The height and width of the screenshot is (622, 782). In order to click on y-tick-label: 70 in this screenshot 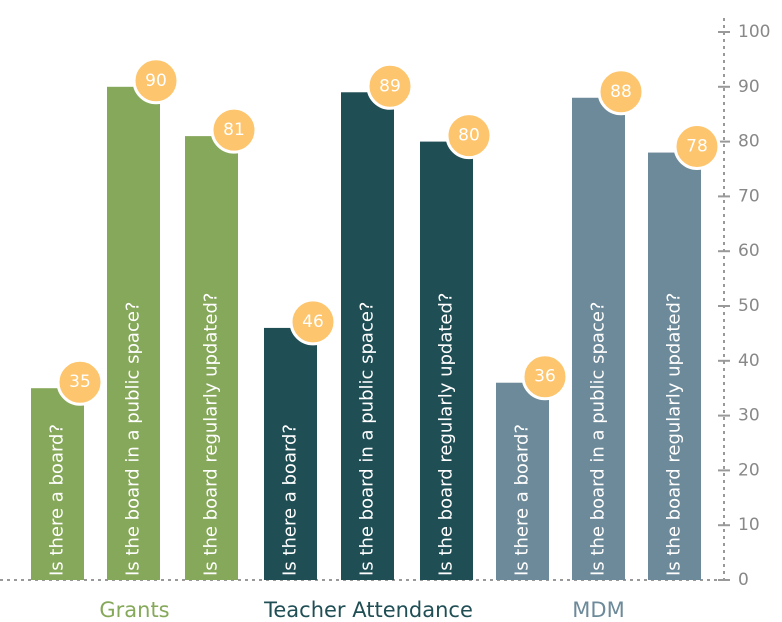, I will do `click(749, 196)`.